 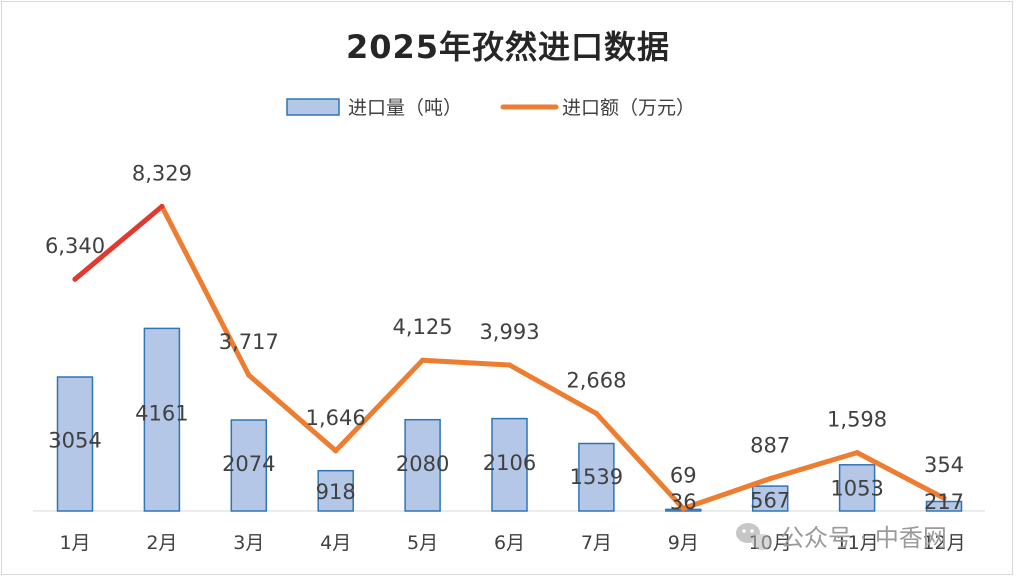 What do you see at coordinates (857, 543) in the screenshot?
I see `x-tick-10: 11月` at bounding box center [857, 543].